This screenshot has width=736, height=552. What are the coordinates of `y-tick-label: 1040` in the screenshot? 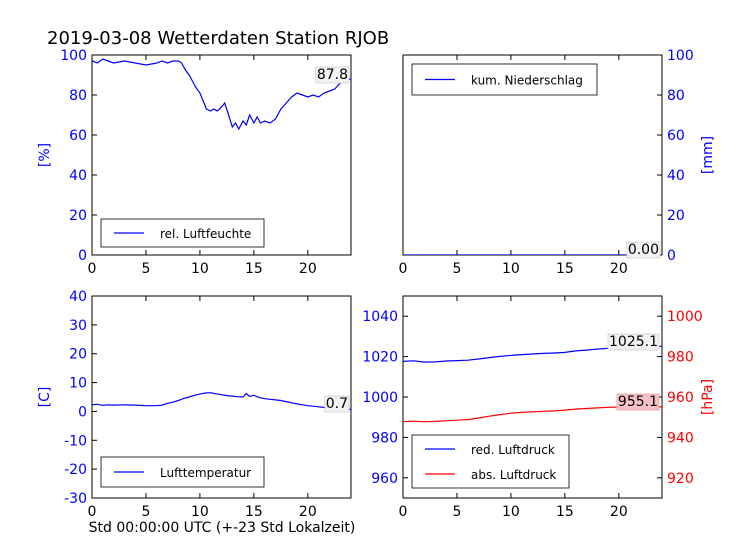 It's located at (380, 317).